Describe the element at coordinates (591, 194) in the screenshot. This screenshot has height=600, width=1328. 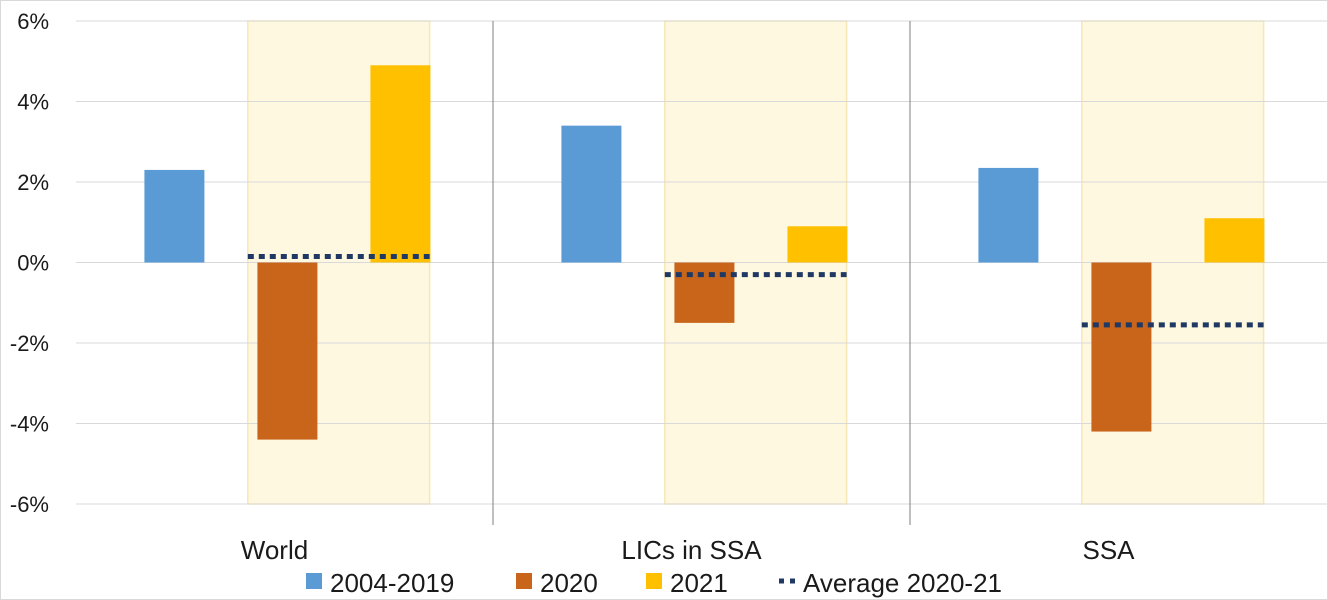
I see `bar-2004-2019-LICs in SSA` at that location.